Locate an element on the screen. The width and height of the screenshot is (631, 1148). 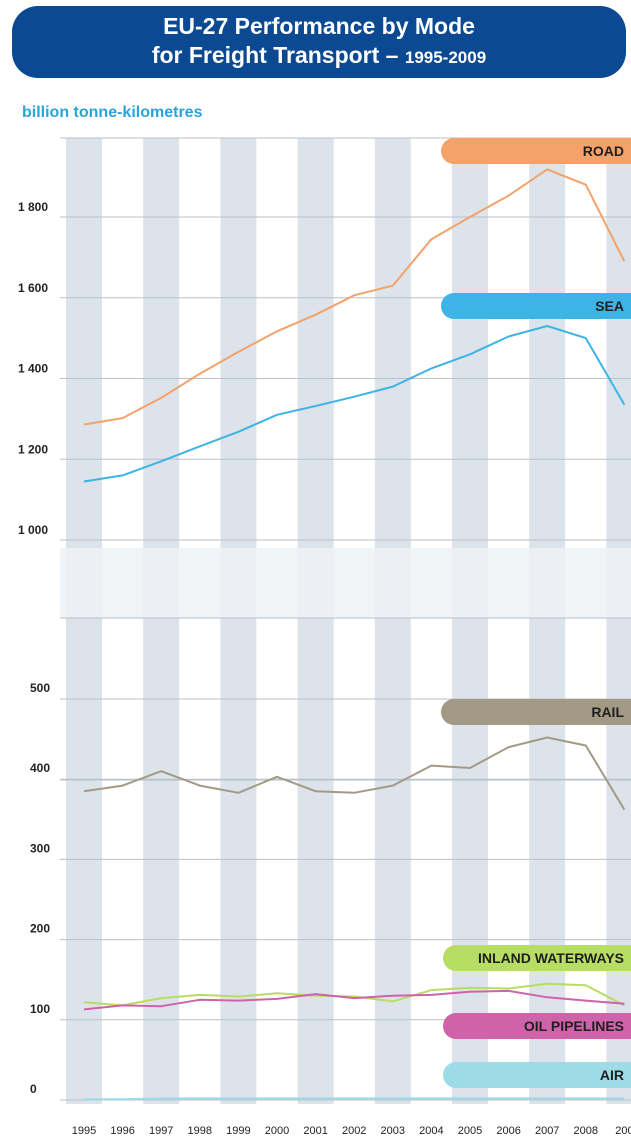
x-tick-label-1998: 1998 is located at coordinates (200, 1131).